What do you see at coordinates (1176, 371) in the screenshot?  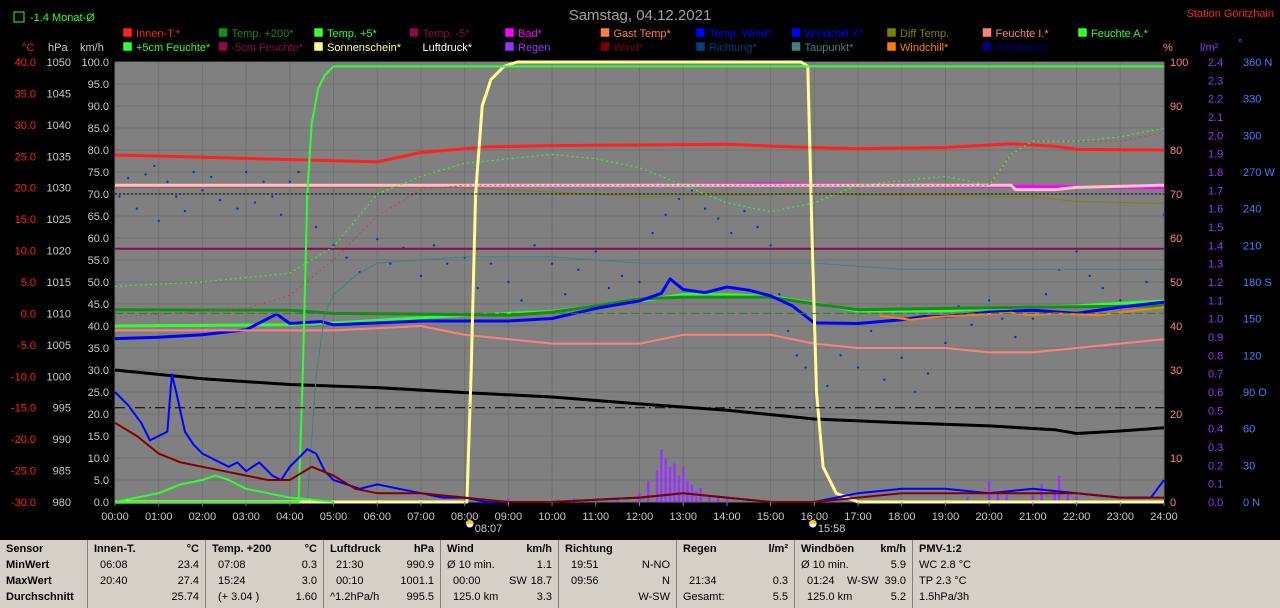 I see `tick-label-percent: 30` at bounding box center [1176, 371].